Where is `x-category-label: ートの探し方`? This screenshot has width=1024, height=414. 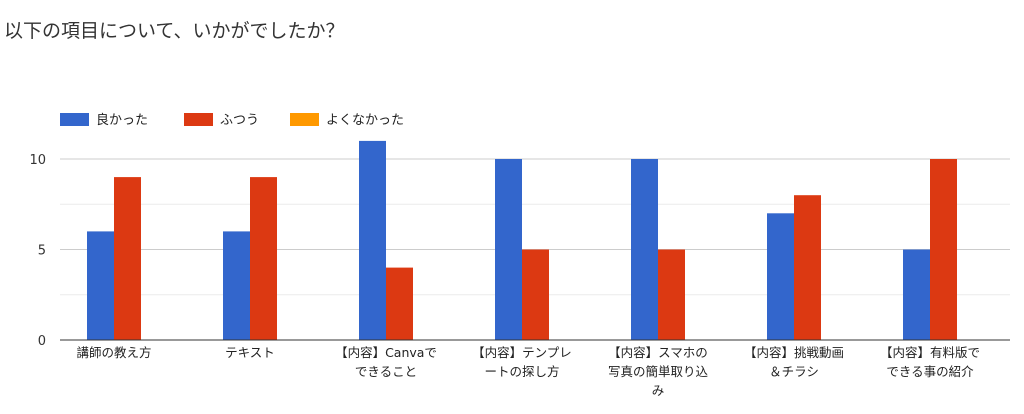
x-category-label: ートの探し方 is located at coordinates (521, 371).